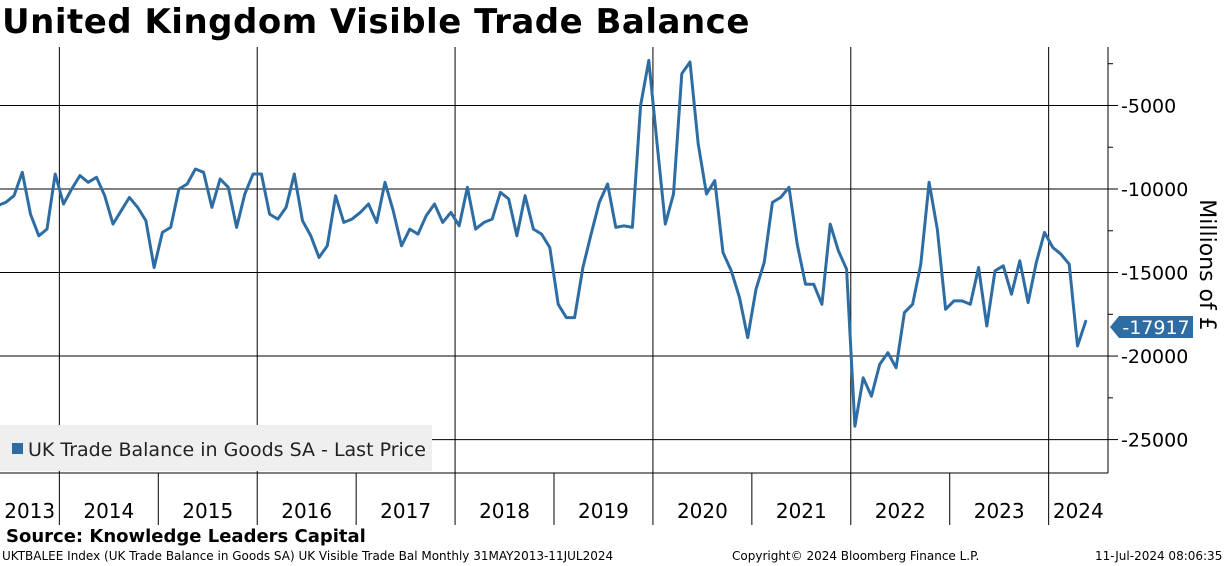  Describe the element at coordinates (1155, 328) in the screenshot. I see `last-value-label: -17917` at that location.